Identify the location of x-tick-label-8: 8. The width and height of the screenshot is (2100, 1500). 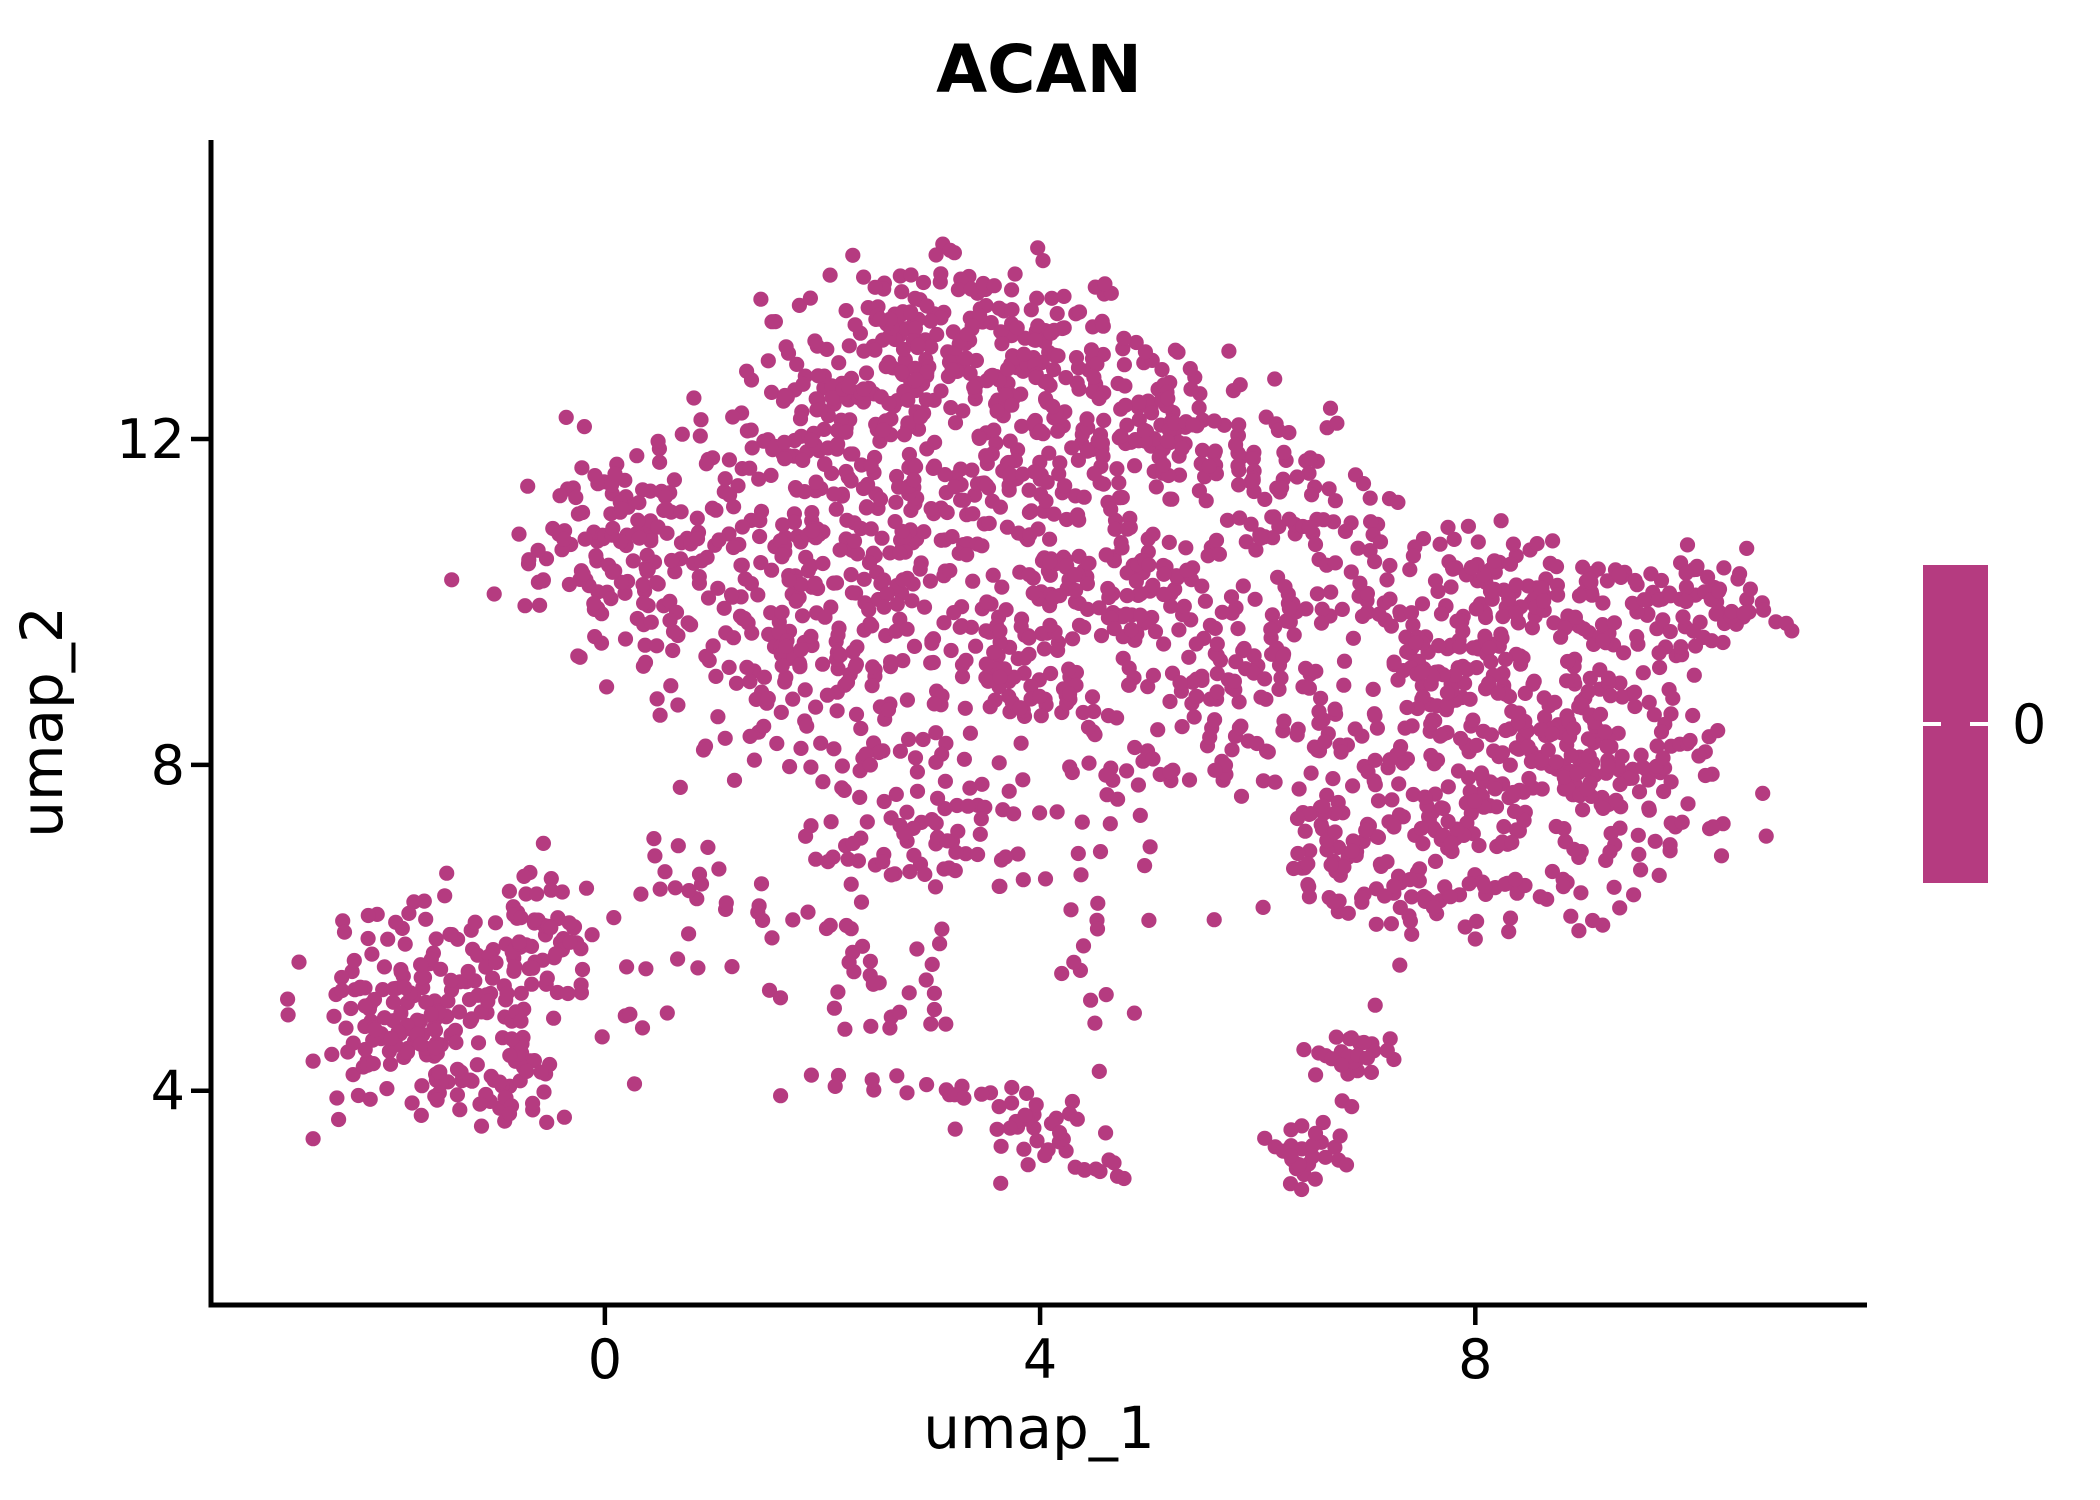
(1475, 1359).